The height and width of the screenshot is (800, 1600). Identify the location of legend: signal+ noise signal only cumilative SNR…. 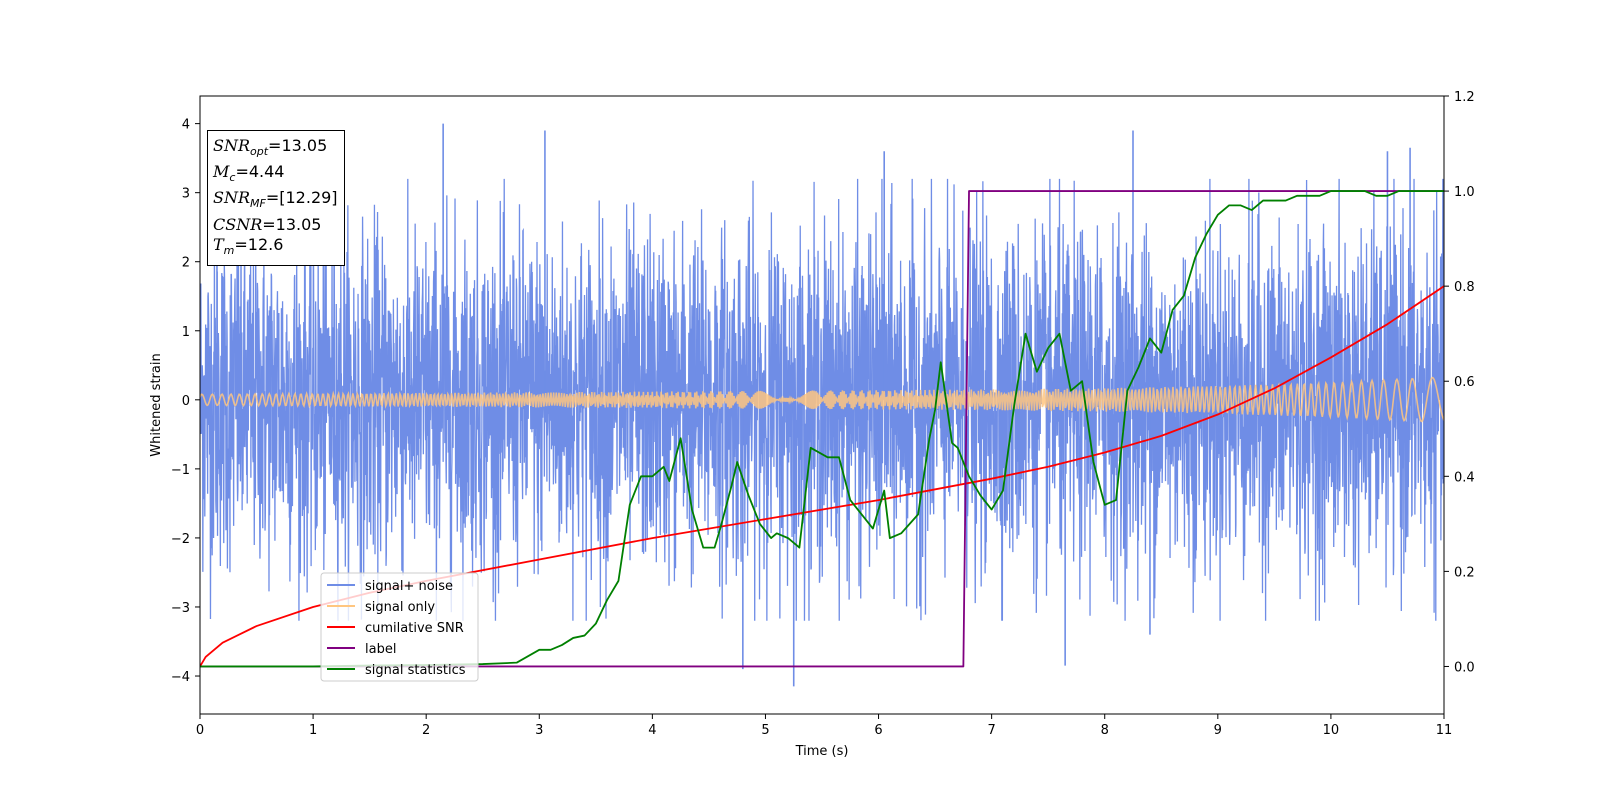
(399, 627).